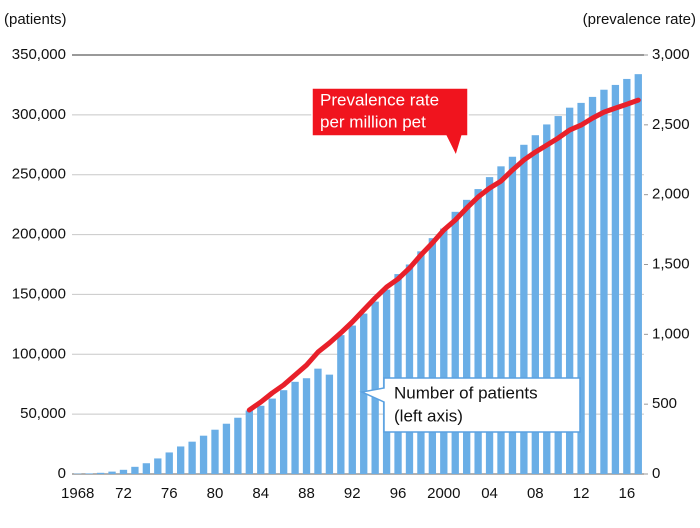 The width and height of the screenshot is (700, 528). Describe the element at coordinates (373, 121) in the screenshot. I see `annotation-text: per million pet` at that location.